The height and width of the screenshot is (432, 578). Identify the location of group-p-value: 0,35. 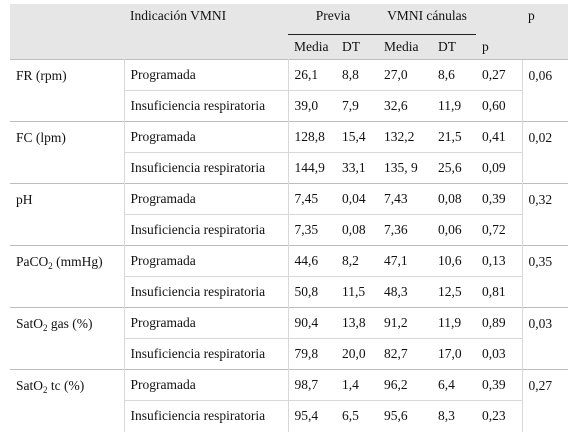
(544, 276).